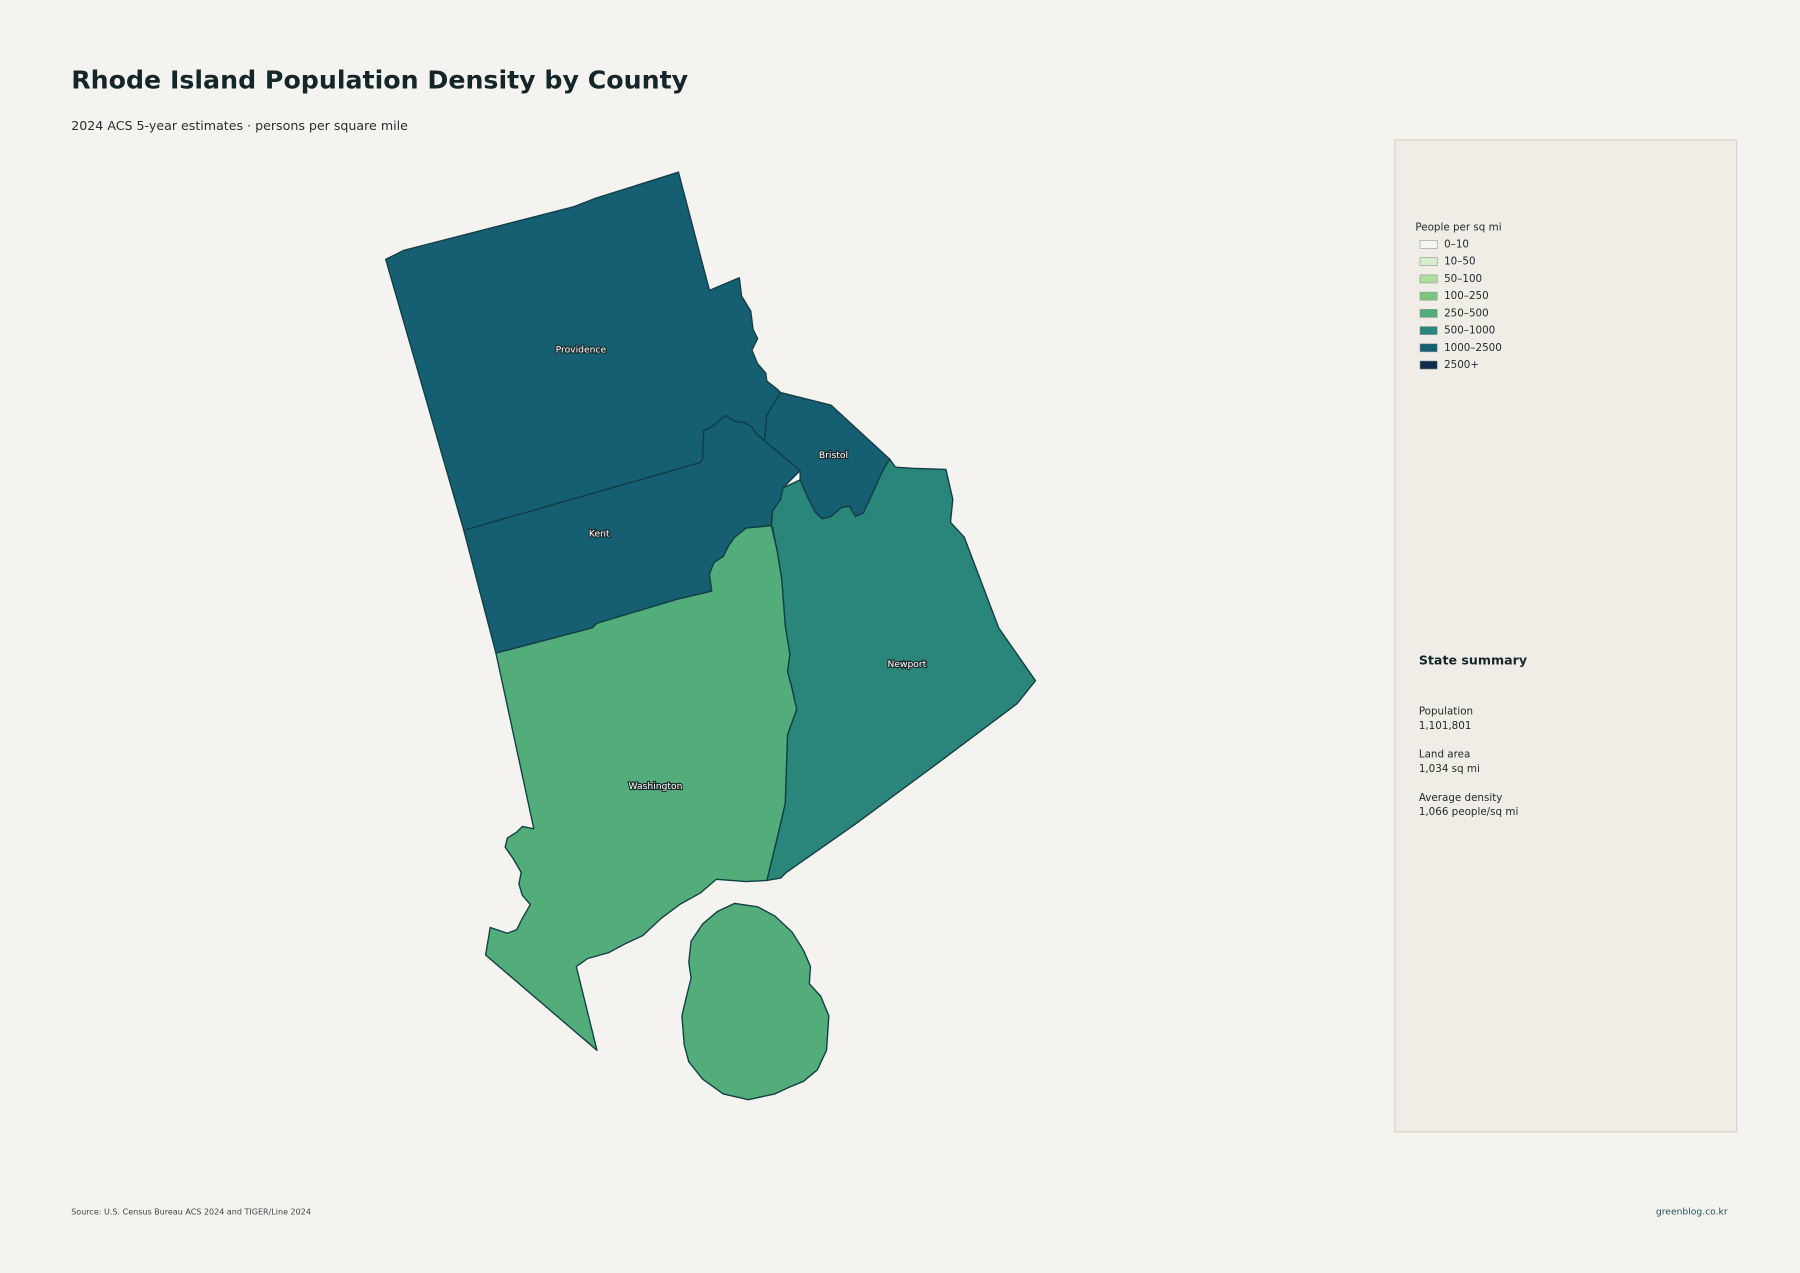 The height and width of the screenshot is (1273, 1800). Describe the element at coordinates (1463, 279) in the screenshot. I see `legend-label: 50–100` at that location.